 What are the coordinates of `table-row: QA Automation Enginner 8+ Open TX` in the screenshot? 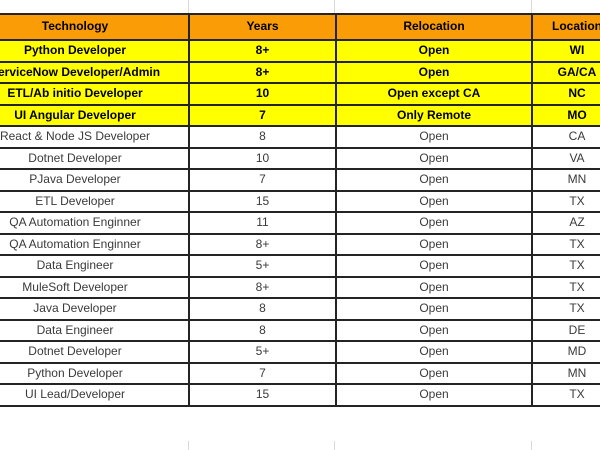 It's located at (300, 244).